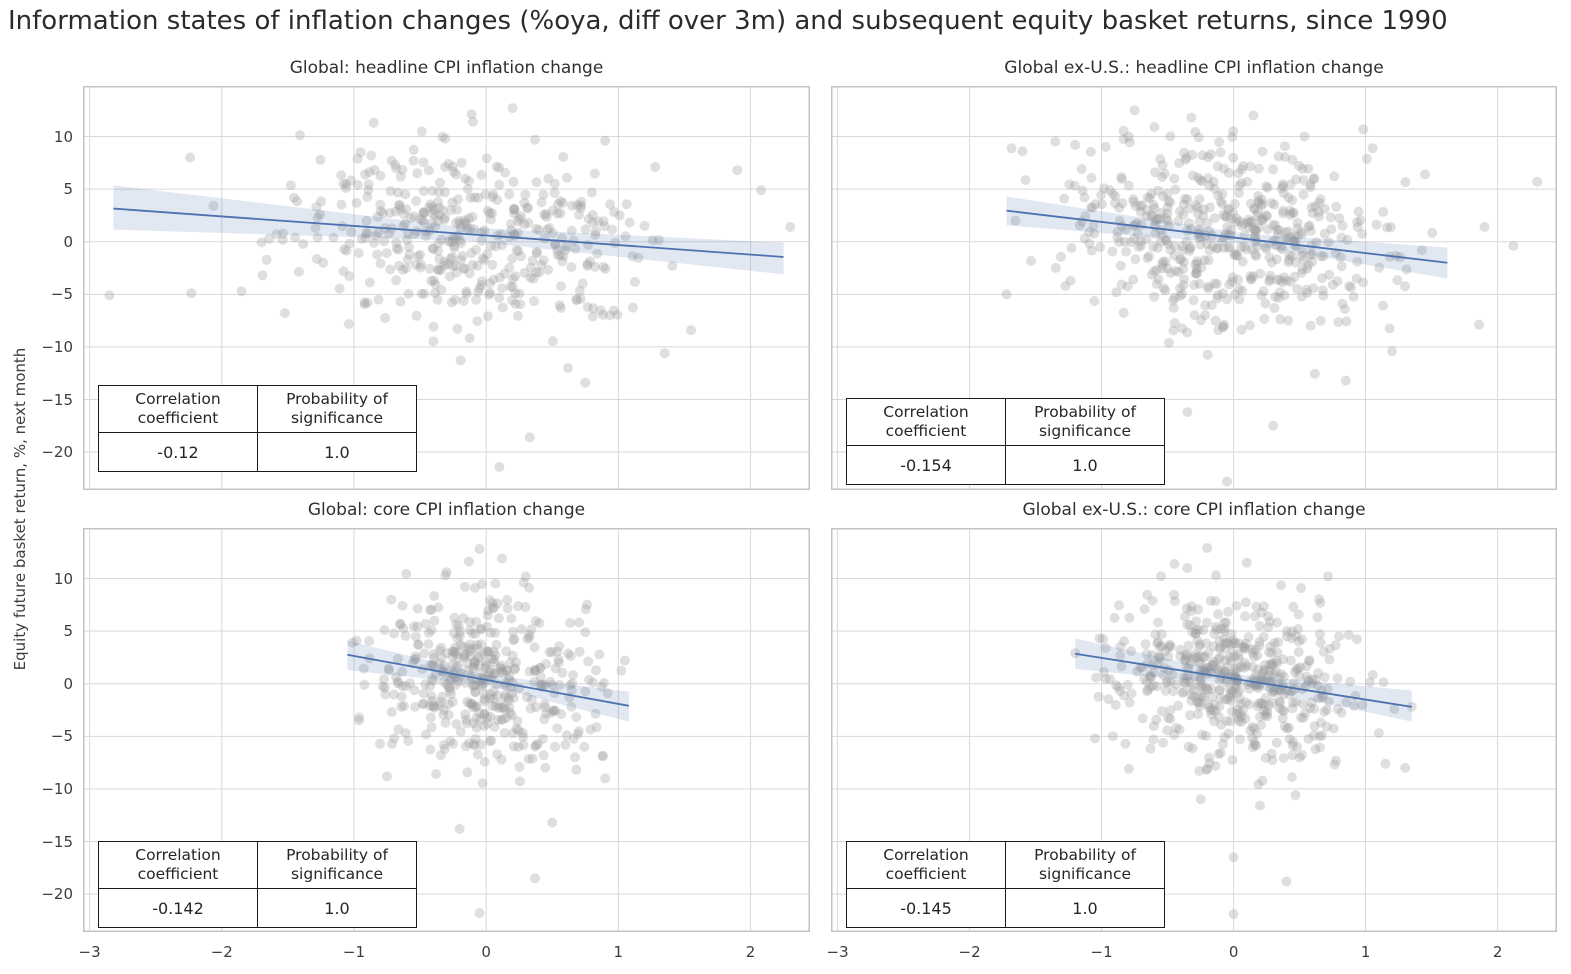  What do you see at coordinates (178, 908) in the screenshot?
I see `correlation-value: -0.142` at bounding box center [178, 908].